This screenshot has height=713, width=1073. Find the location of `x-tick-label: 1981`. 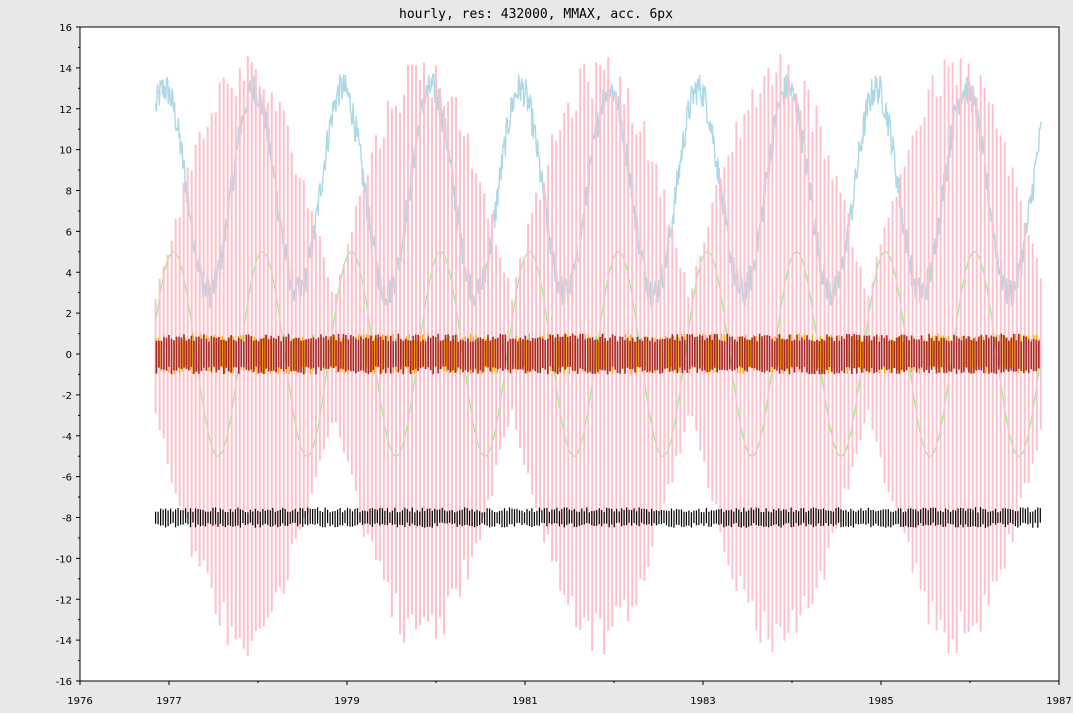

x-tick-label: 1981 is located at coordinates (524, 701).